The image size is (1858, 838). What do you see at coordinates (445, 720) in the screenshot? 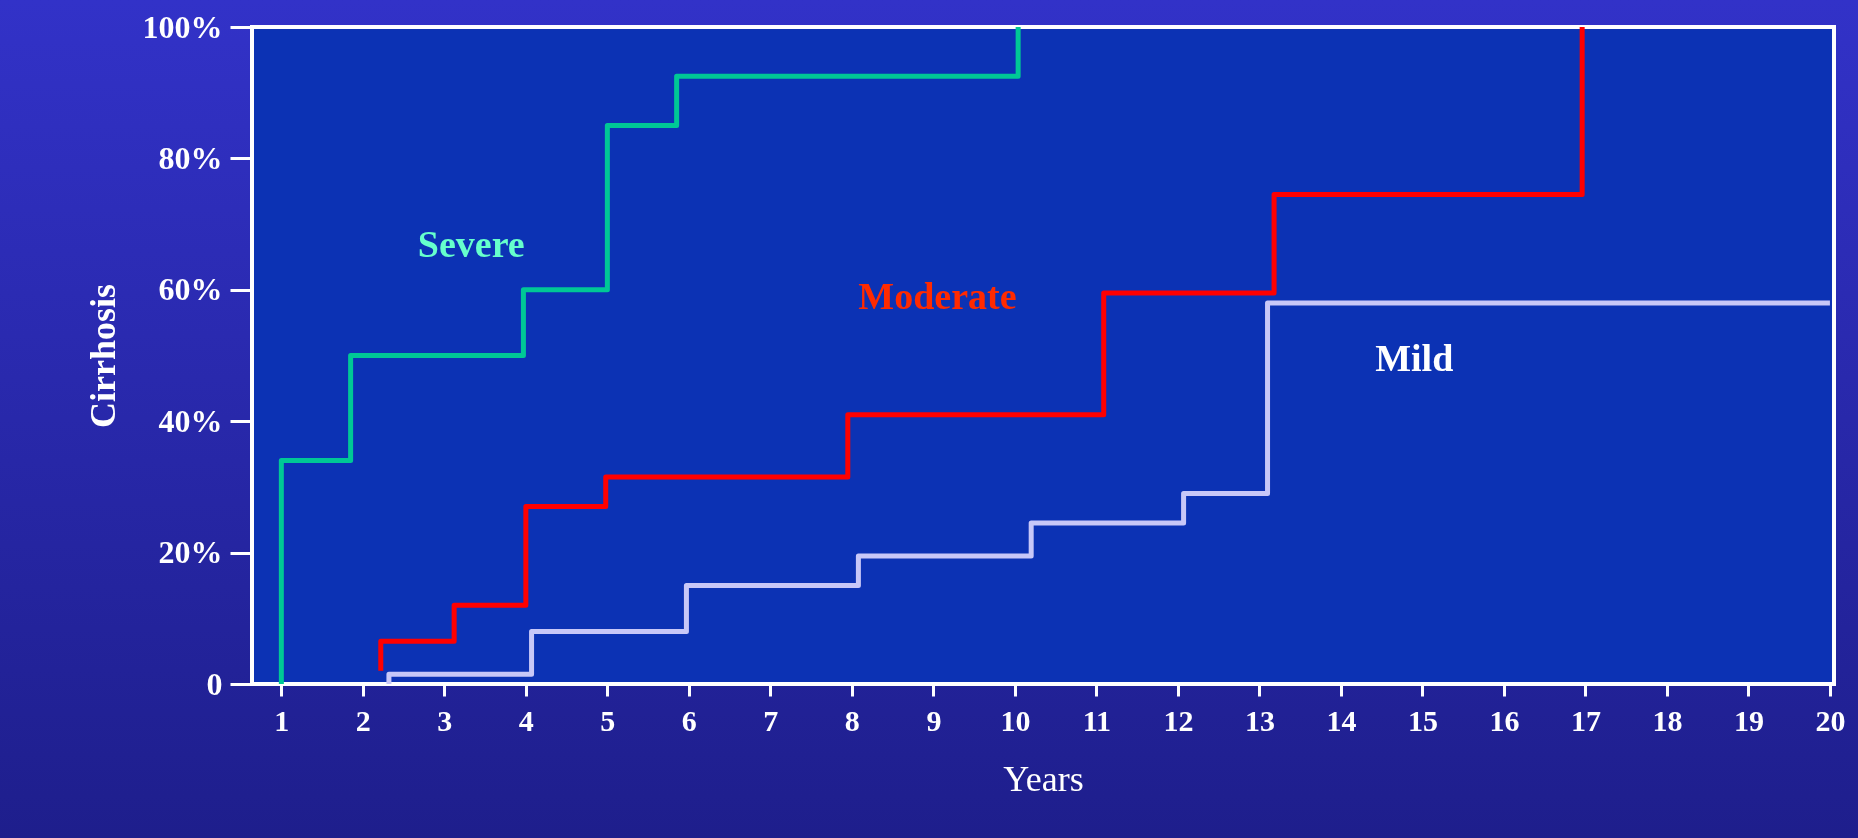
I see `x-tick-label: 3` at bounding box center [445, 720].